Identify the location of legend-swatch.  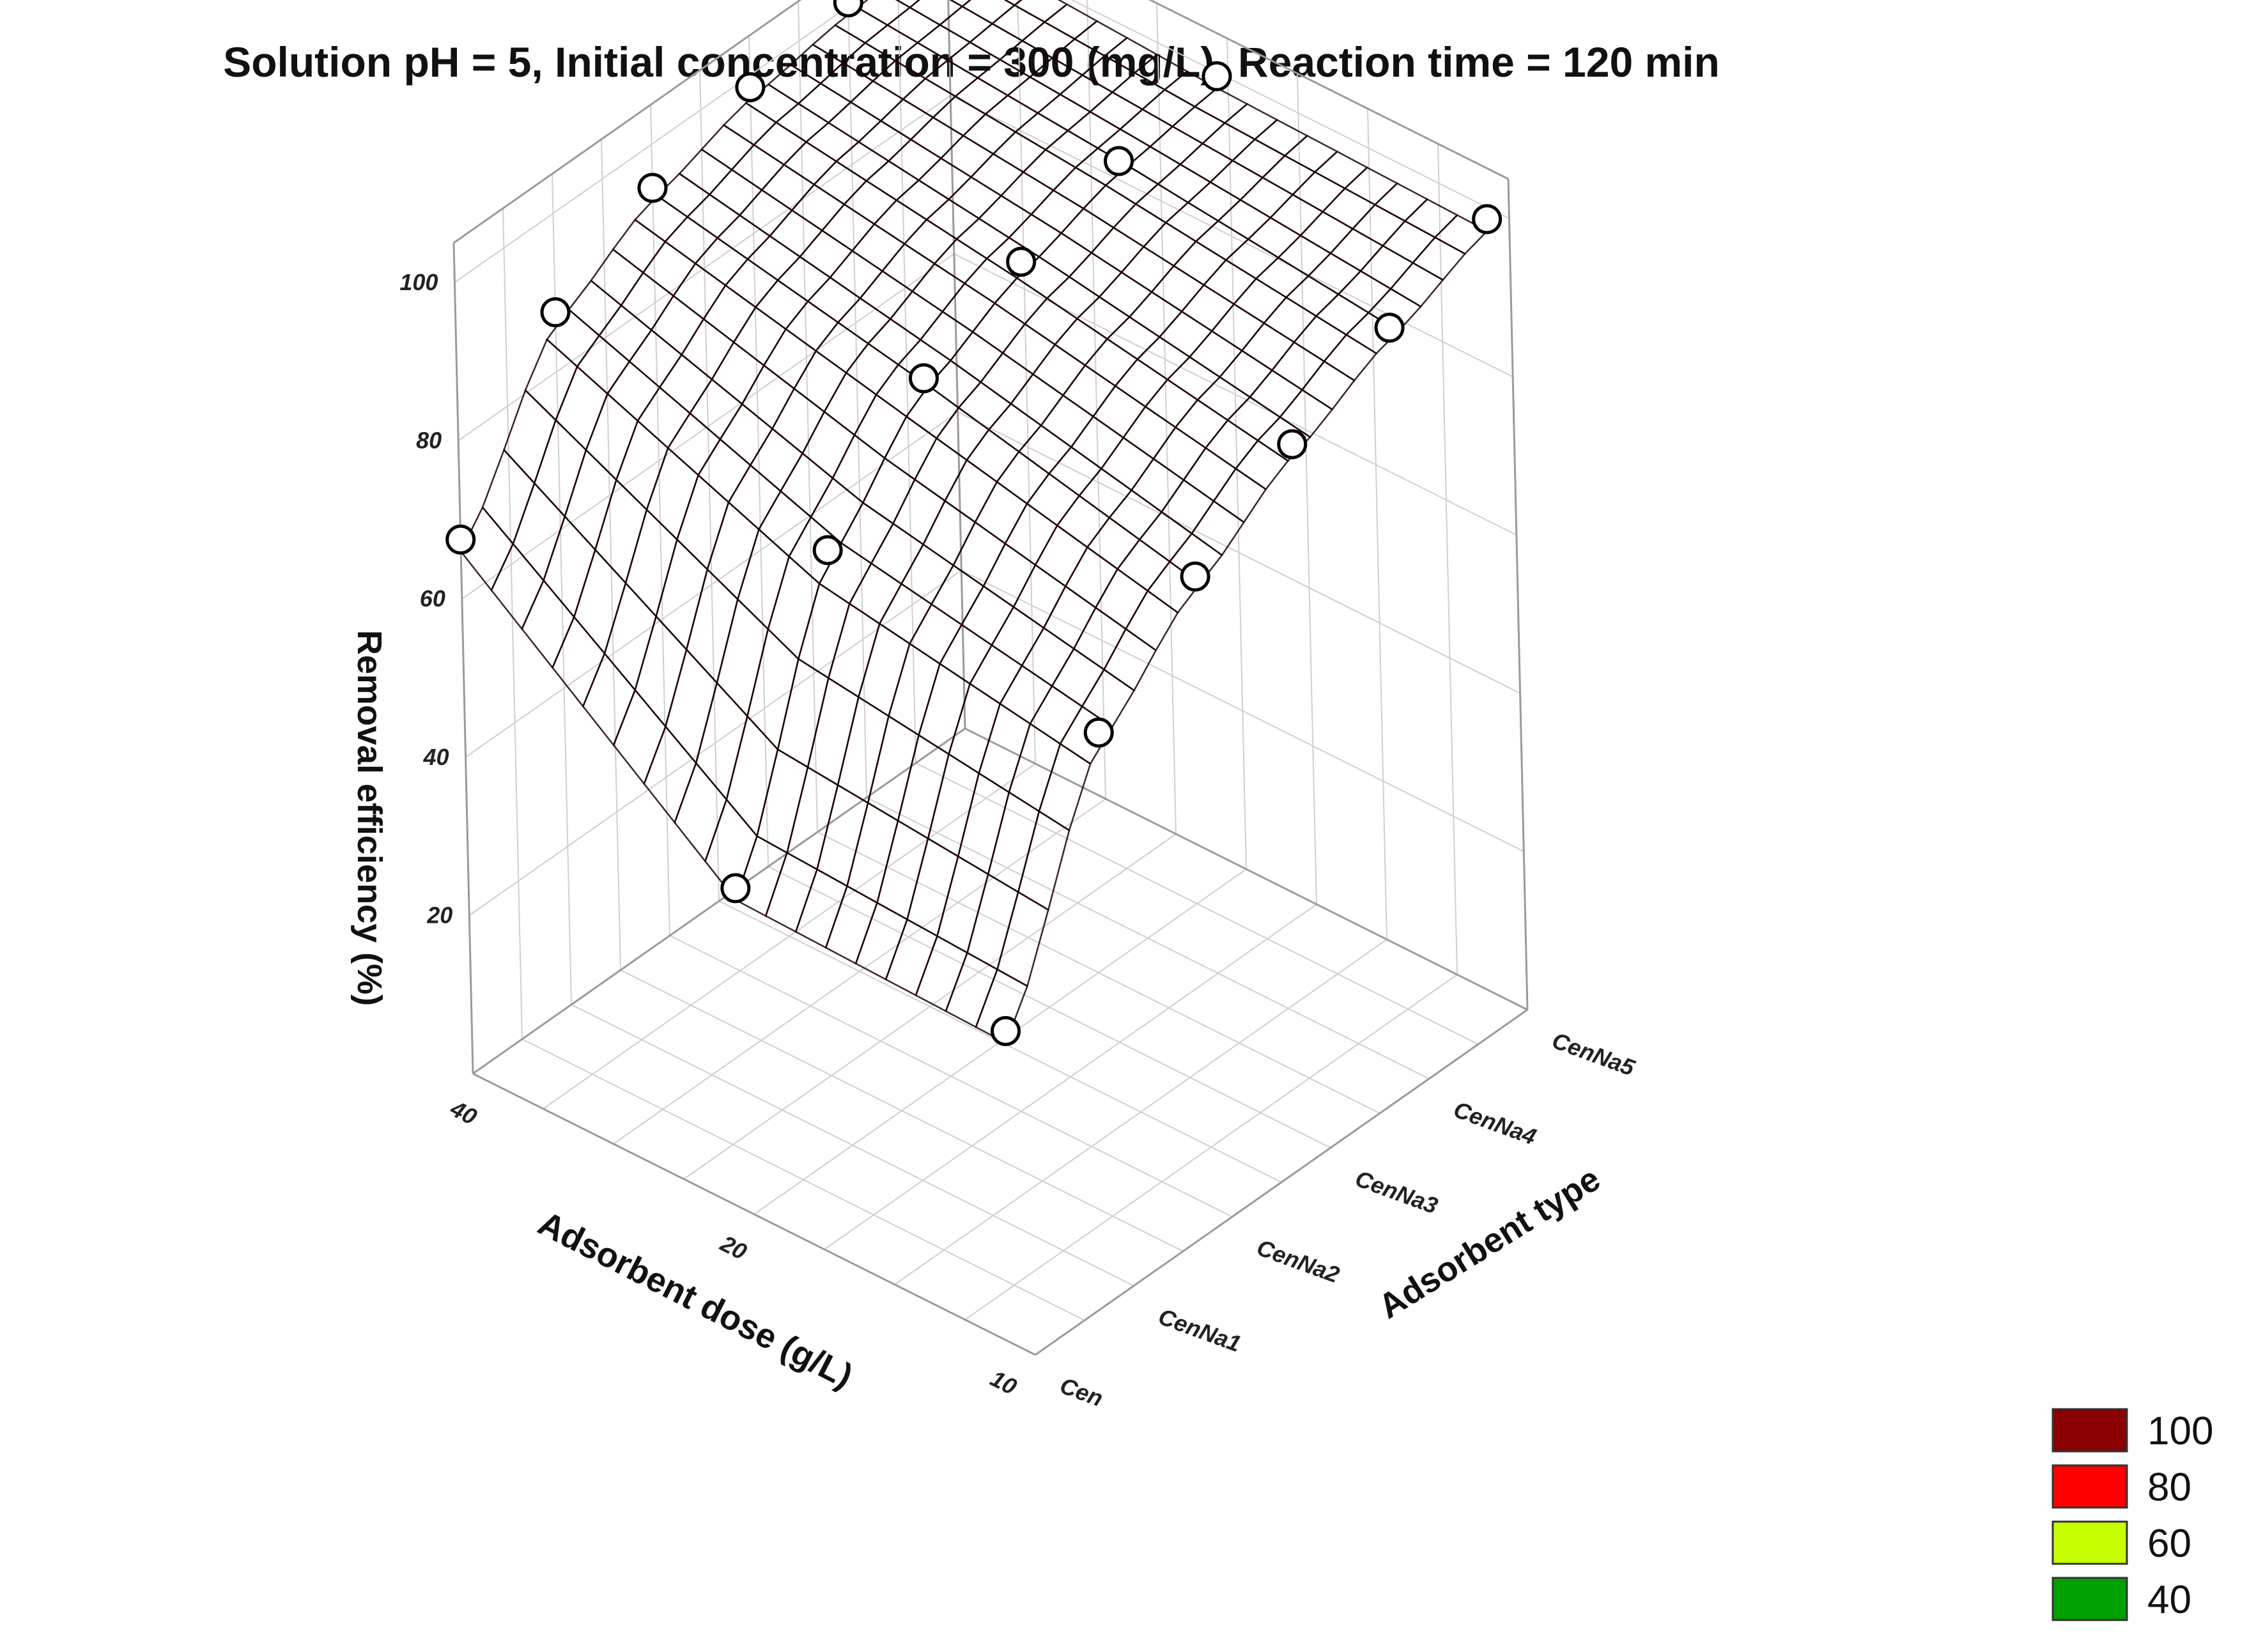
(2090, 1486).